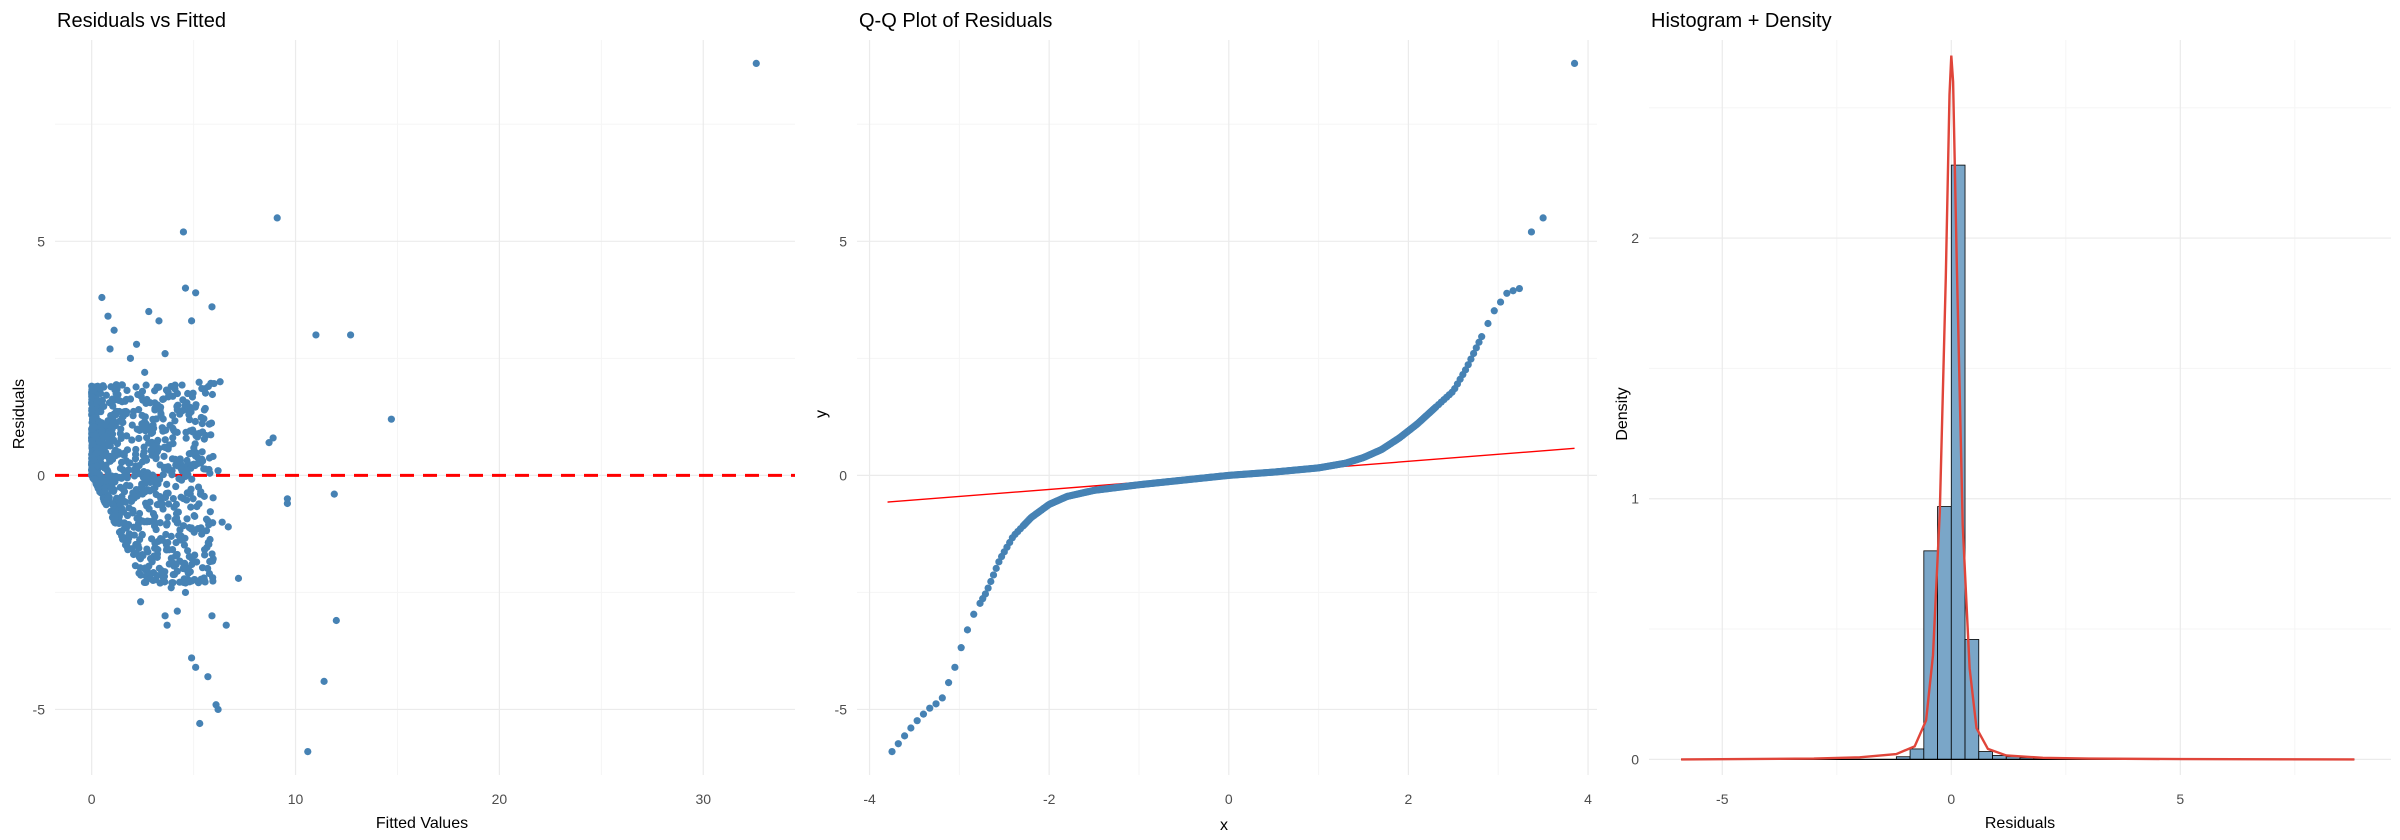 The image size is (2400, 840). I want to click on panel-title: Q-Q Plot of Residuals, so click(955, 21).